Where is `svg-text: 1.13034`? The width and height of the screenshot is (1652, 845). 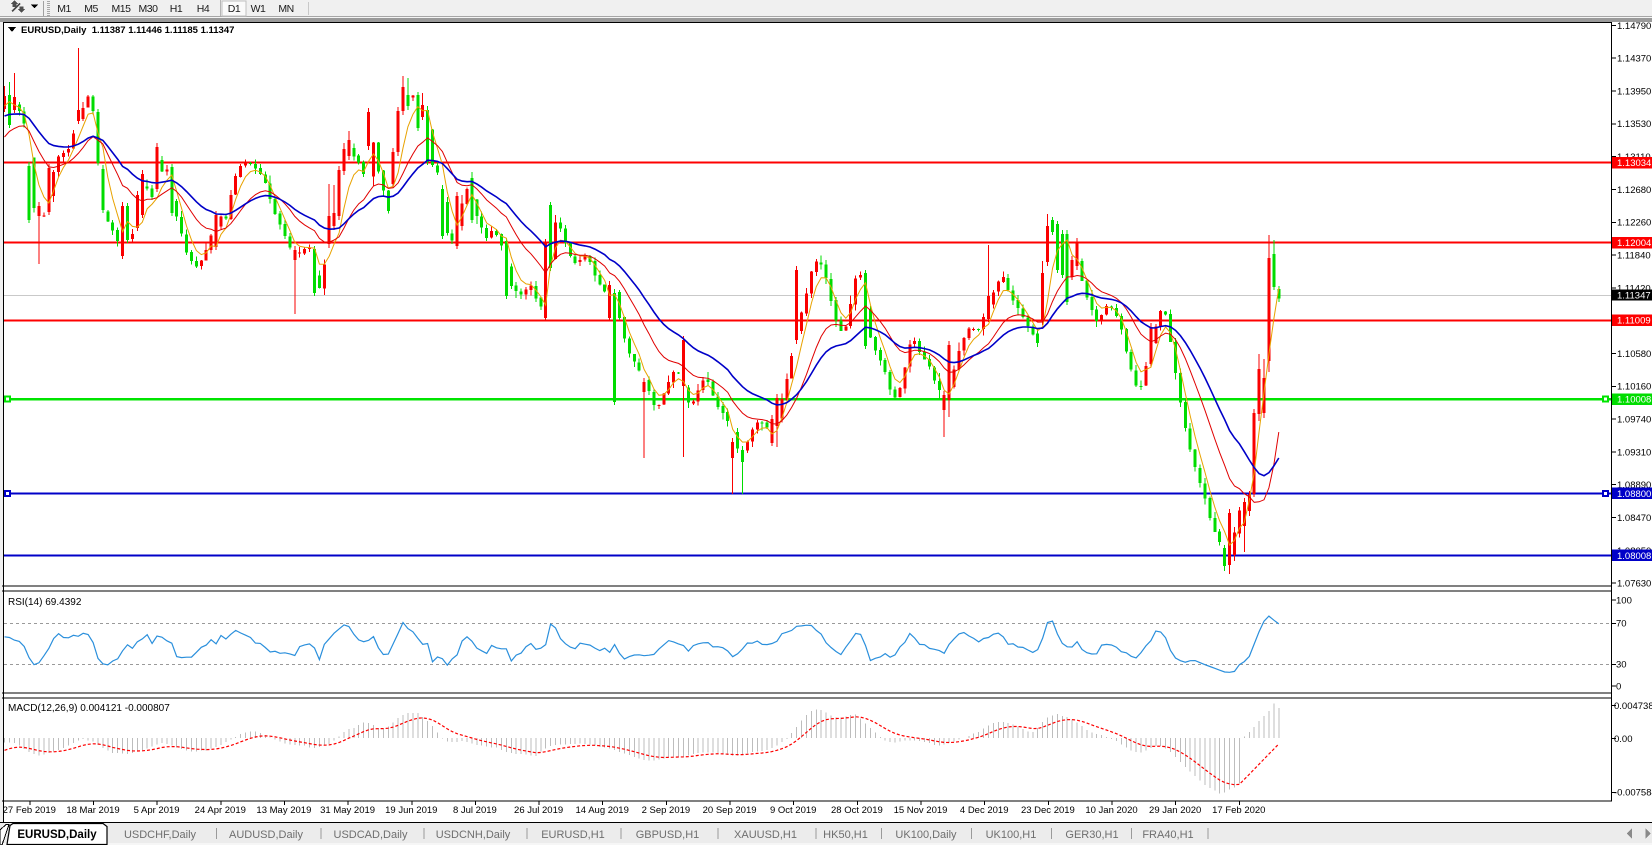 svg-text: 1.13034 is located at coordinates (1634, 163).